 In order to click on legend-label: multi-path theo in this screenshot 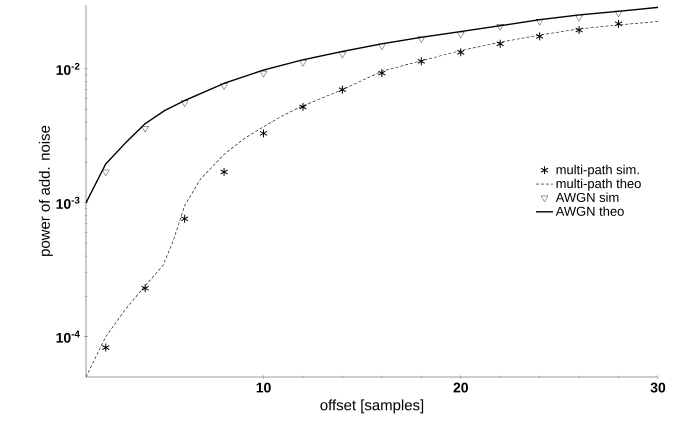, I will do `click(598, 184)`.